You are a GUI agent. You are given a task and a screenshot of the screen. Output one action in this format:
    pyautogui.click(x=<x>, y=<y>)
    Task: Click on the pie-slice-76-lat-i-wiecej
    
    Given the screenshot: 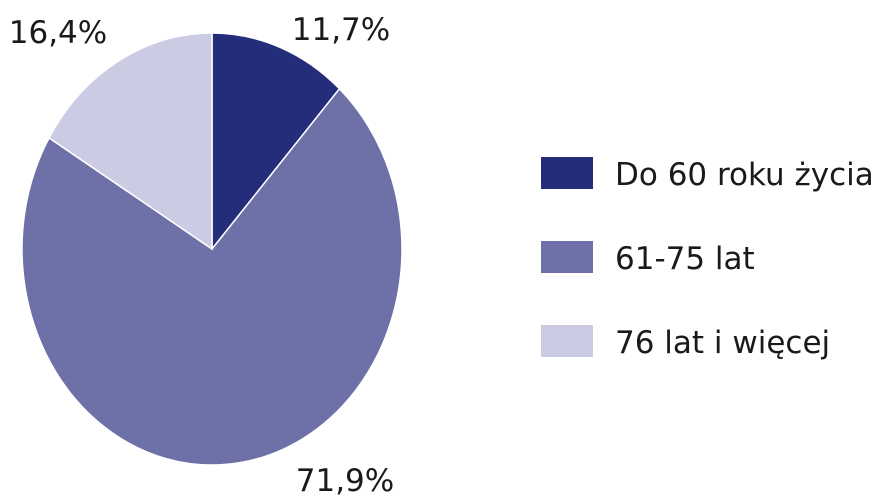 What is the action you would take?
    pyautogui.click(x=130, y=141)
    